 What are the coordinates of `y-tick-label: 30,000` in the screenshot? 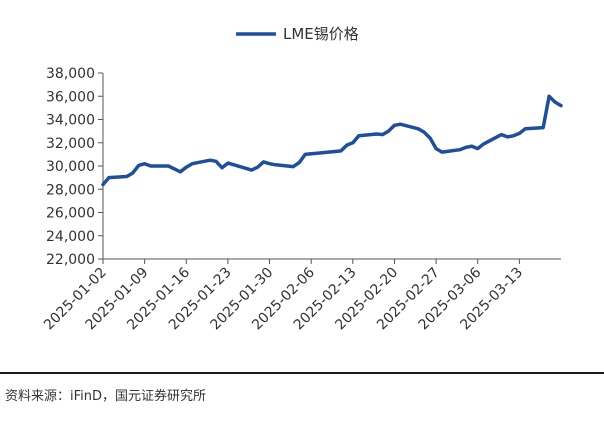 It's located at (70, 167).